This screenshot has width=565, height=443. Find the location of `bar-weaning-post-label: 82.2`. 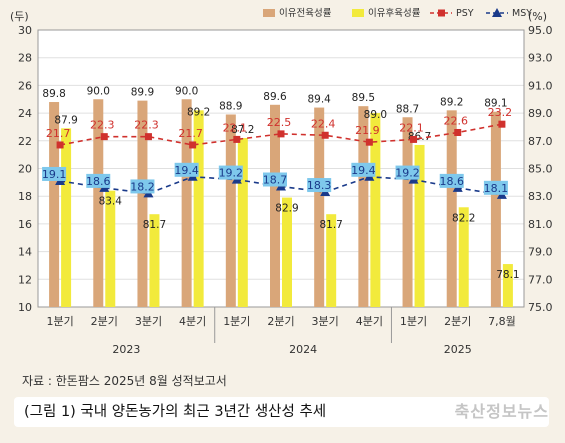

bar-weaning-post-label: 82.2 is located at coordinates (463, 218).